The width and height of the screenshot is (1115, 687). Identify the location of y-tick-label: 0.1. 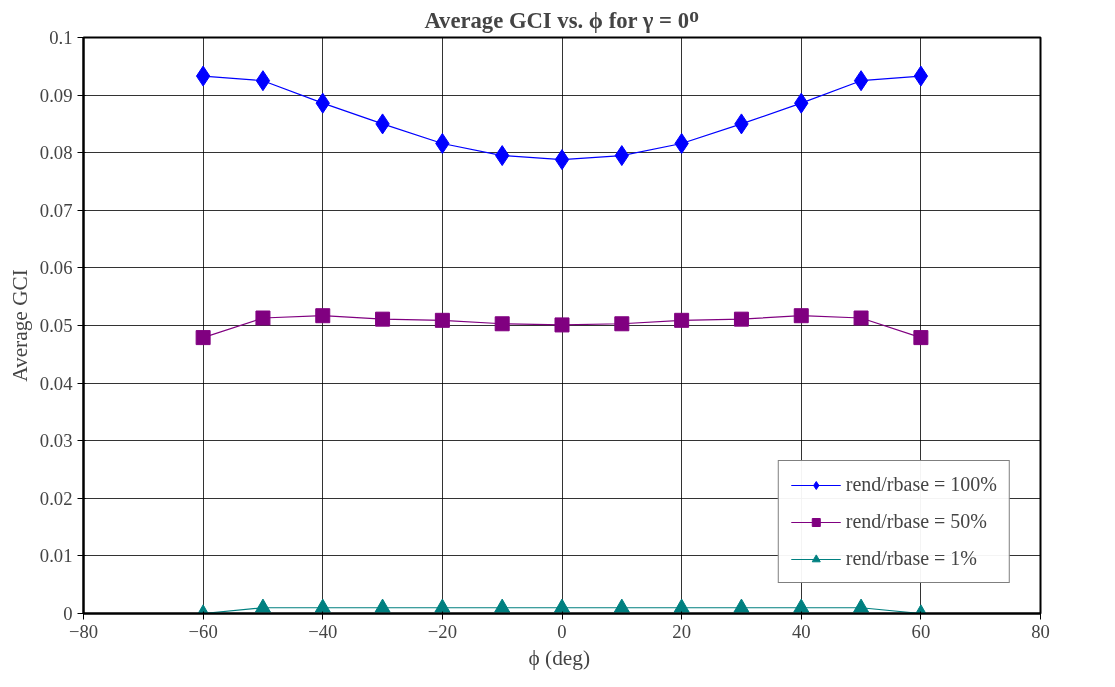
(61, 37).